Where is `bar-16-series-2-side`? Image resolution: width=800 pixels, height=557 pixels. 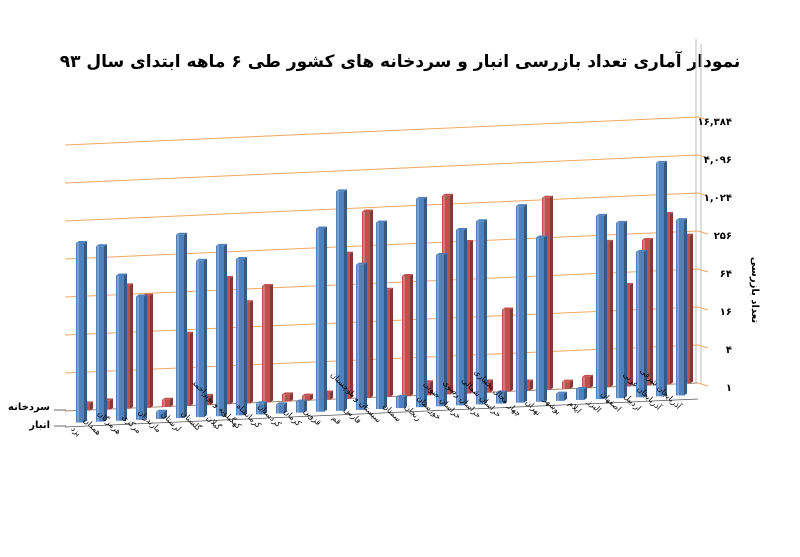
bar-16-series-2-side is located at coordinates (385, 314).